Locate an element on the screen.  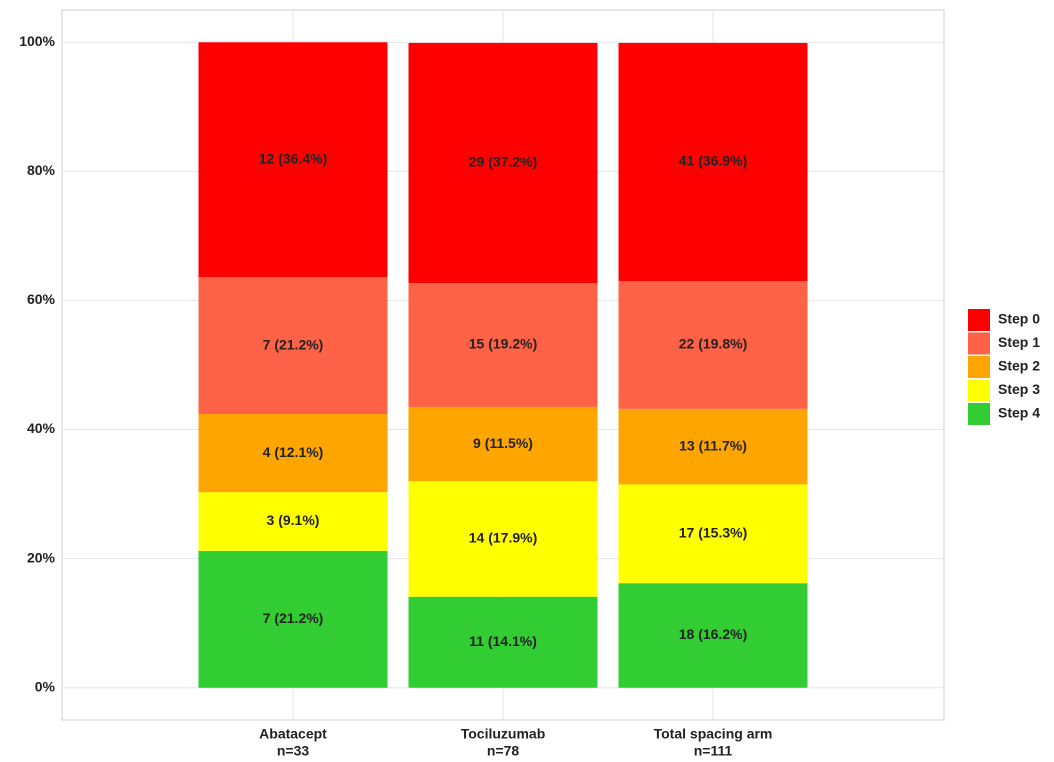
value-label: 13 (11.7%) is located at coordinates (713, 445).